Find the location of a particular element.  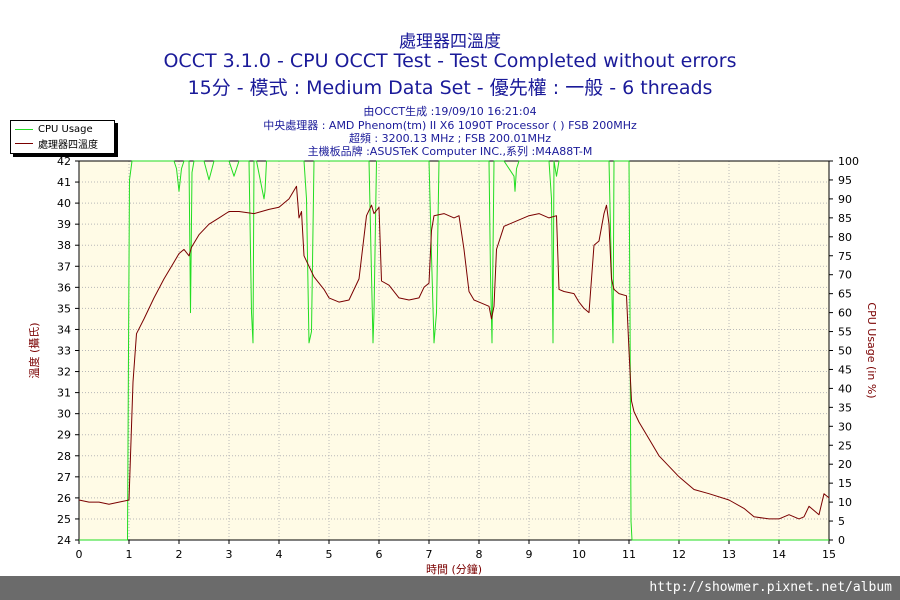

legend-label: CPU Usage is located at coordinates (65, 129).